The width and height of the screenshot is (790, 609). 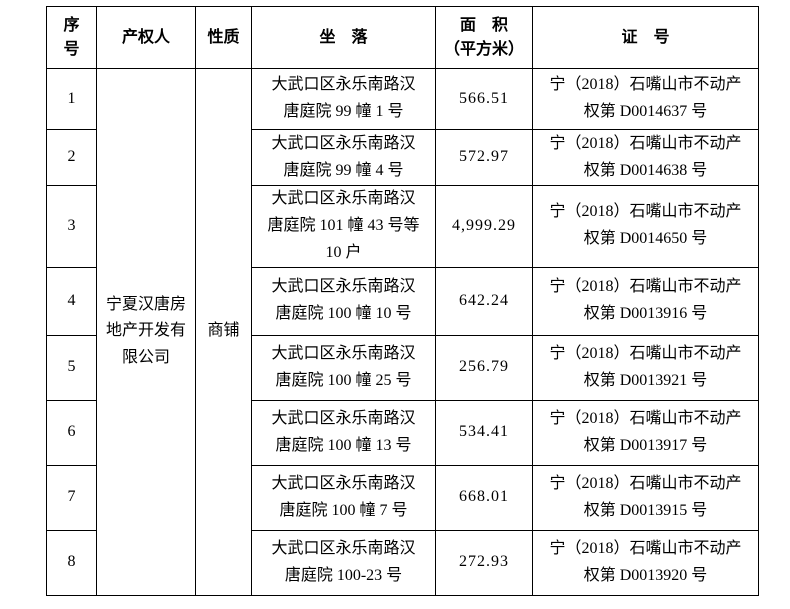 What do you see at coordinates (343, 99) in the screenshot?
I see `location-cell: 大武口区永乐南路汉 唐庭院 99 幢 1 号` at bounding box center [343, 99].